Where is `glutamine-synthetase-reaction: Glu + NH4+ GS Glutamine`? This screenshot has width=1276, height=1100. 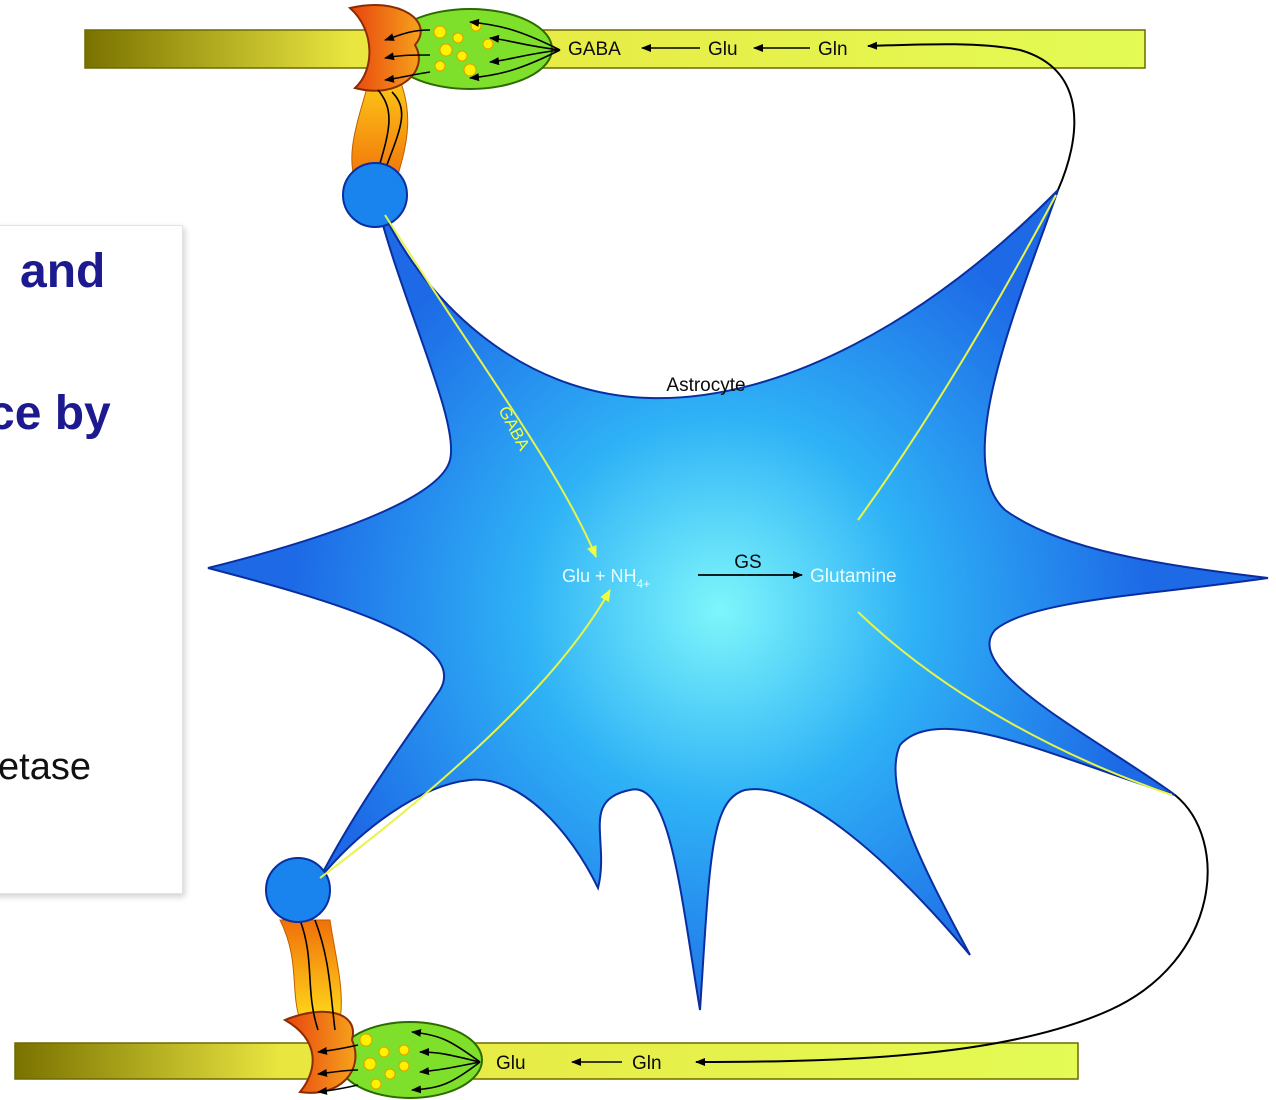 glutamine-synthetase-reaction: Glu + NH4+ GS Glutamine is located at coordinates (729, 571).